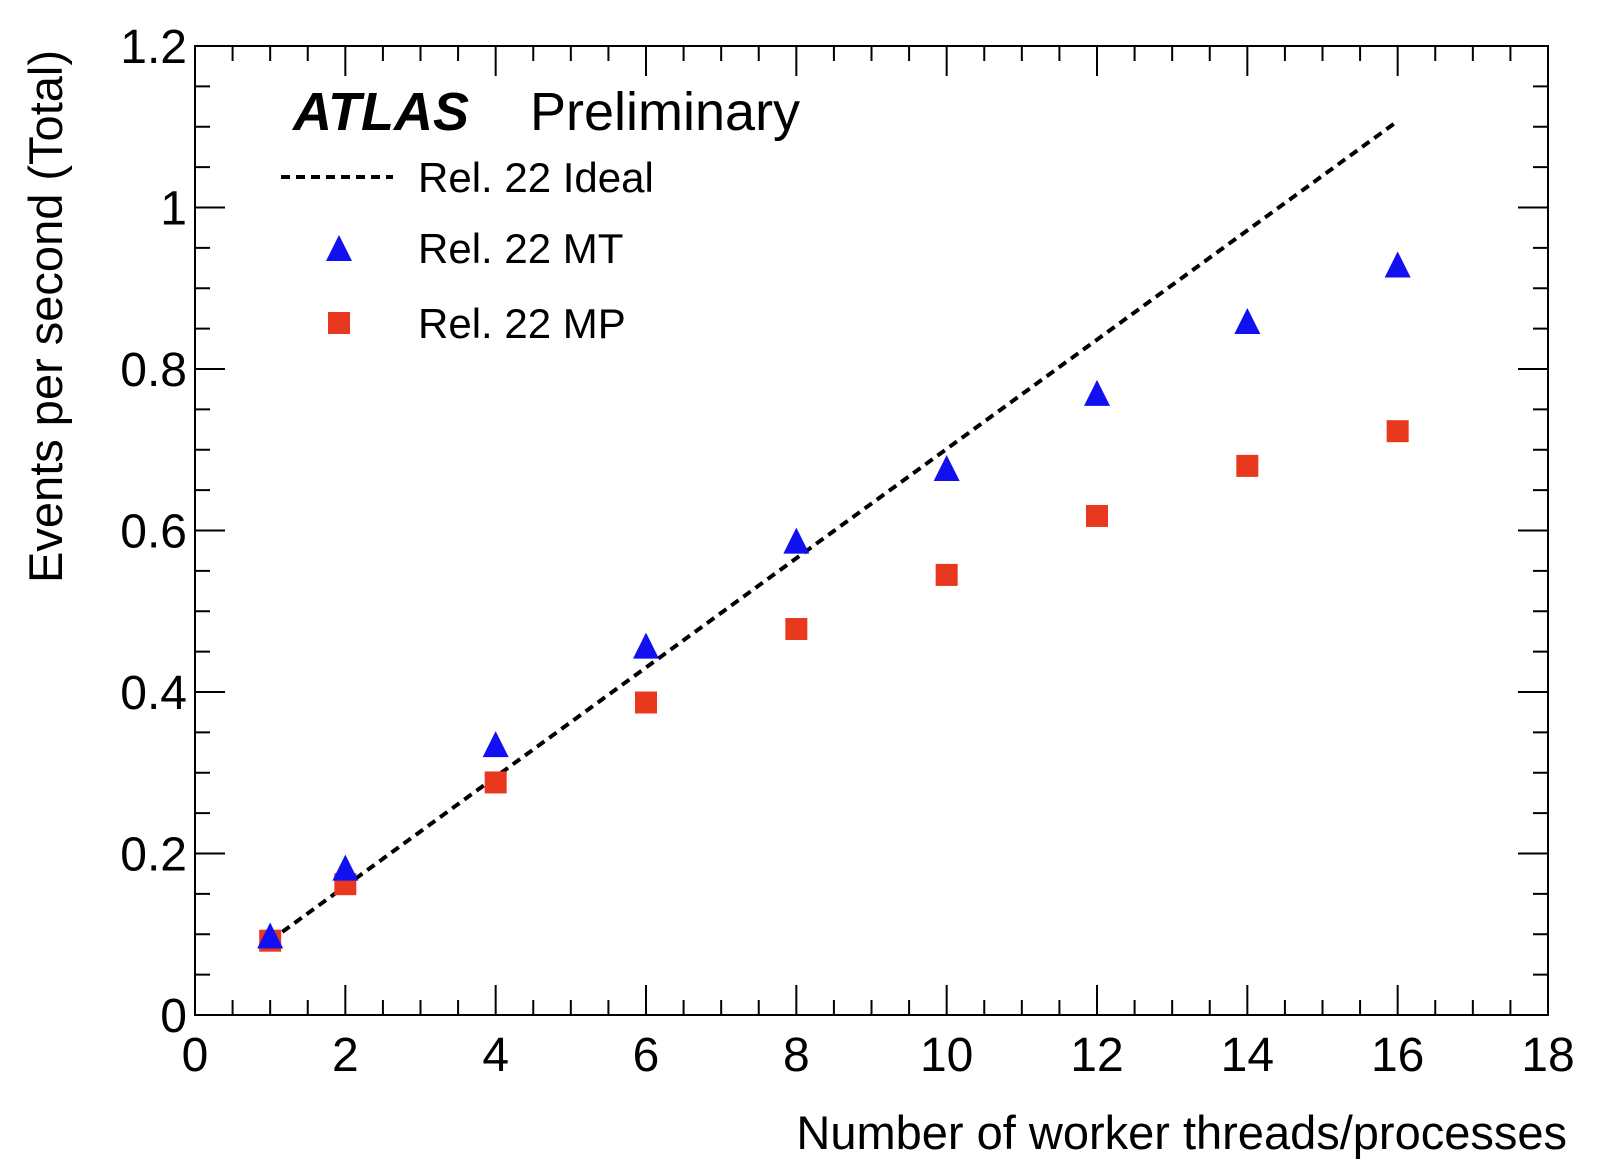  What do you see at coordinates (1247, 1055) in the screenshot?
I see `x-tick-label: 14` at bounding box center [1247, 1055].